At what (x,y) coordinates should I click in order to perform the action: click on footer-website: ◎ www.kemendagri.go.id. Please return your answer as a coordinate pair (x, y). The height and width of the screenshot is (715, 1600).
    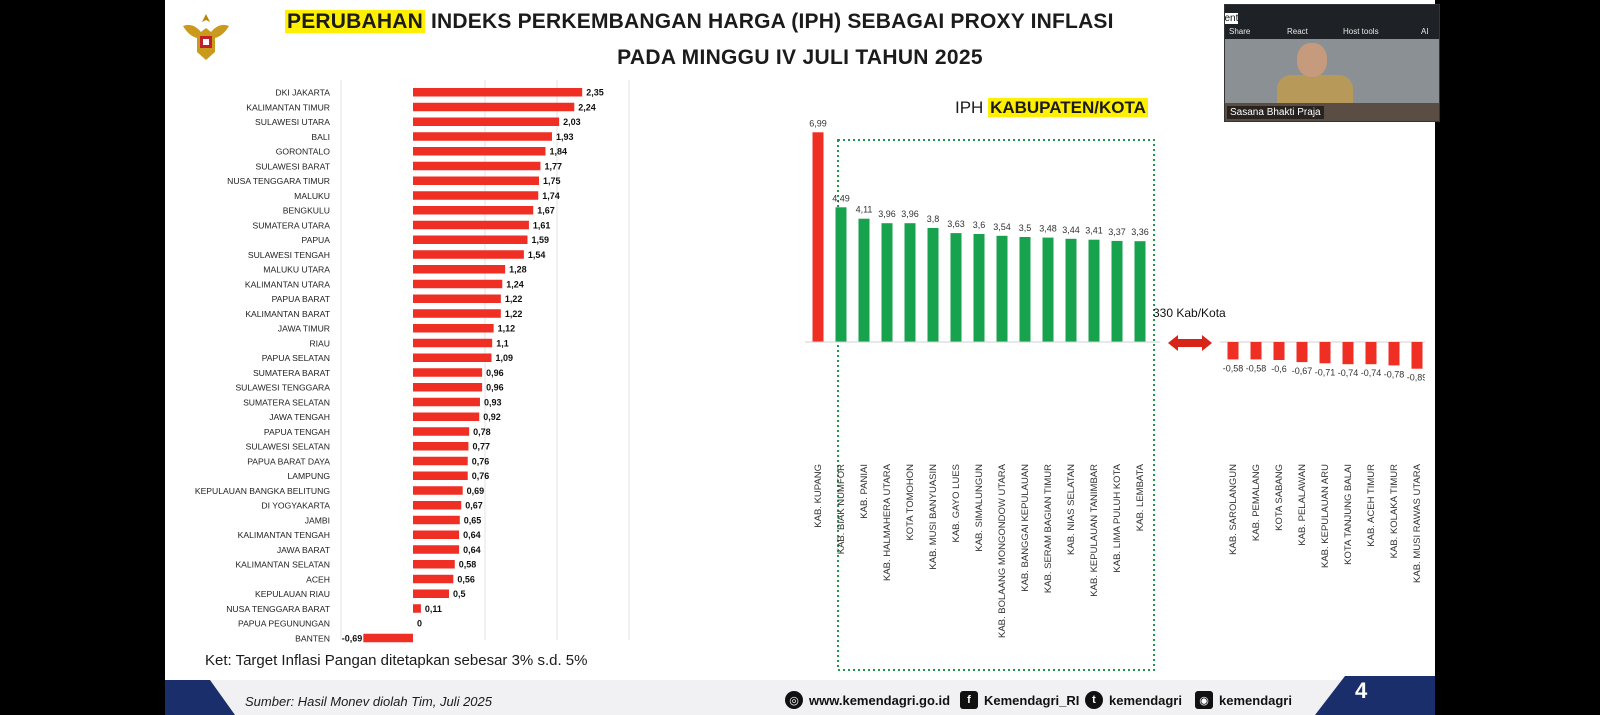
    Looking at the image, I should click on (867, 700).